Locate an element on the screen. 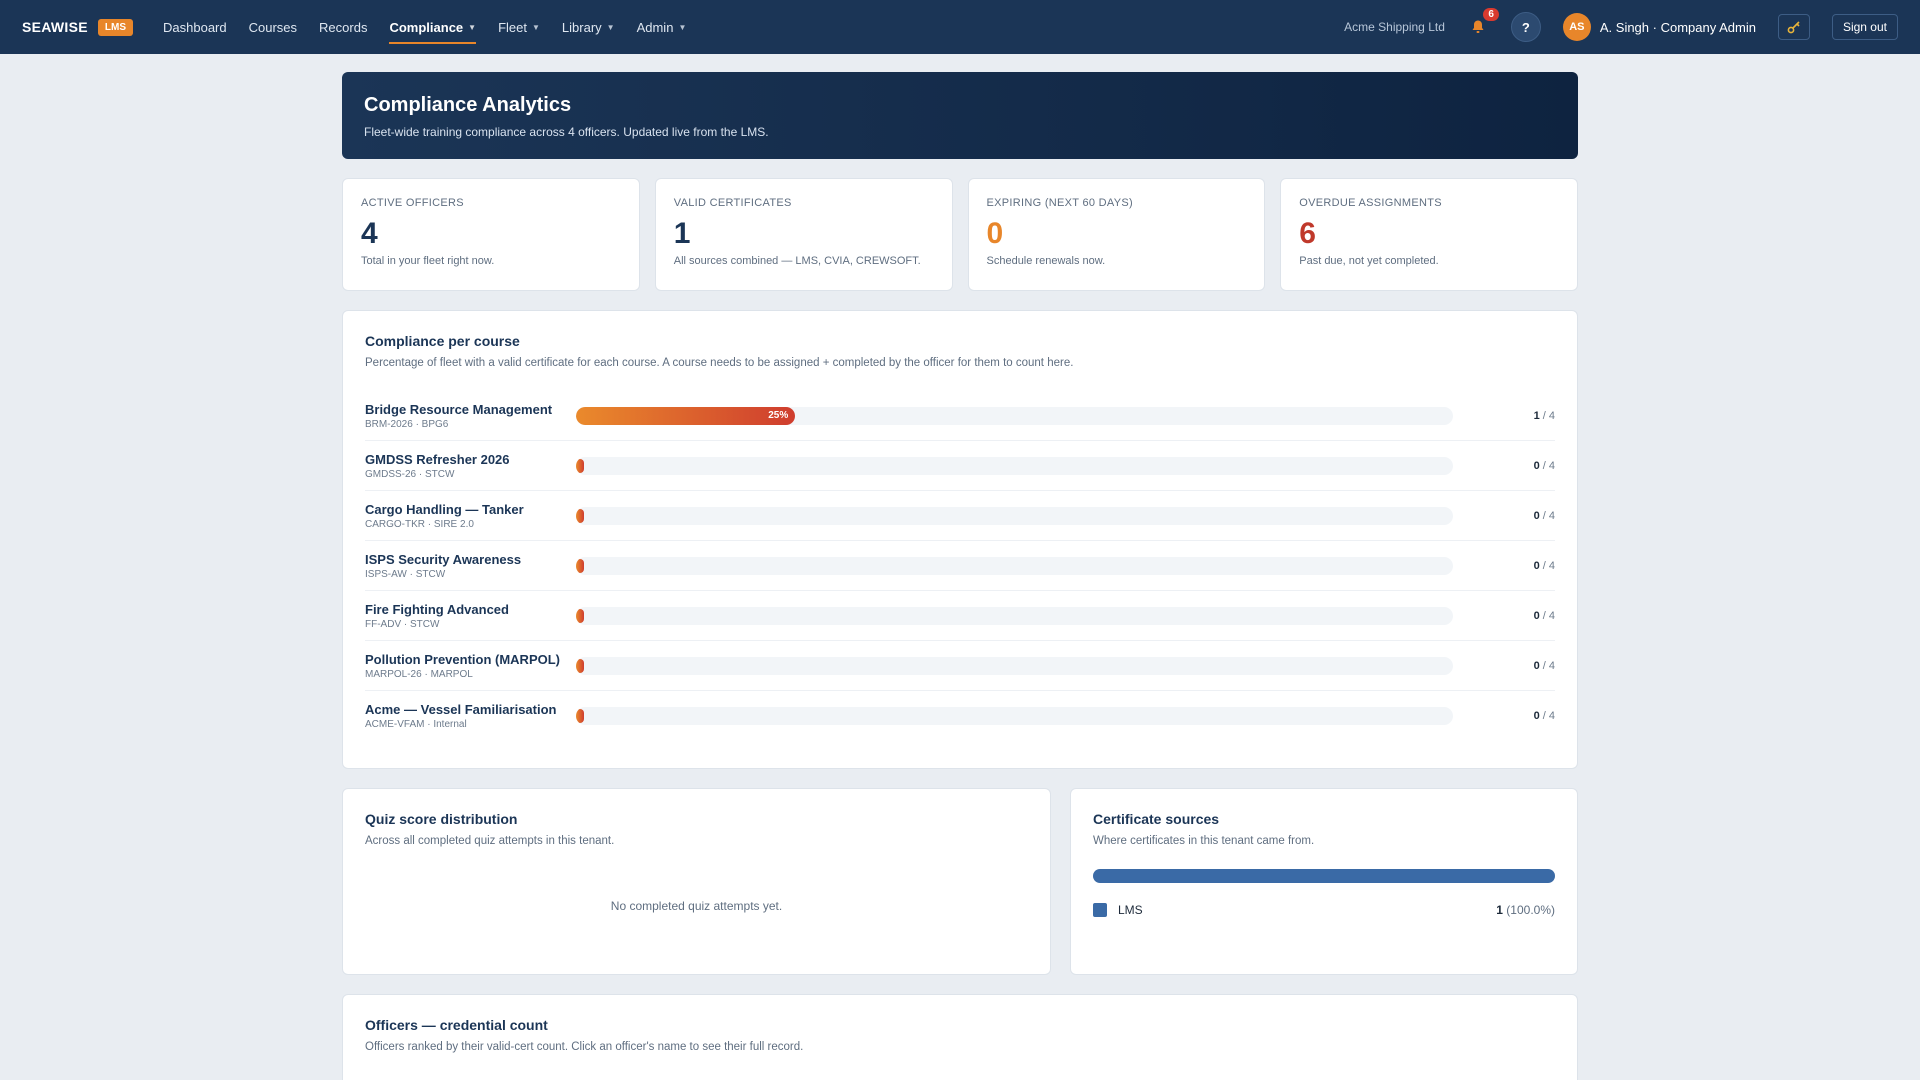  nav-records-label: Records is located at coordinates (343, 27).